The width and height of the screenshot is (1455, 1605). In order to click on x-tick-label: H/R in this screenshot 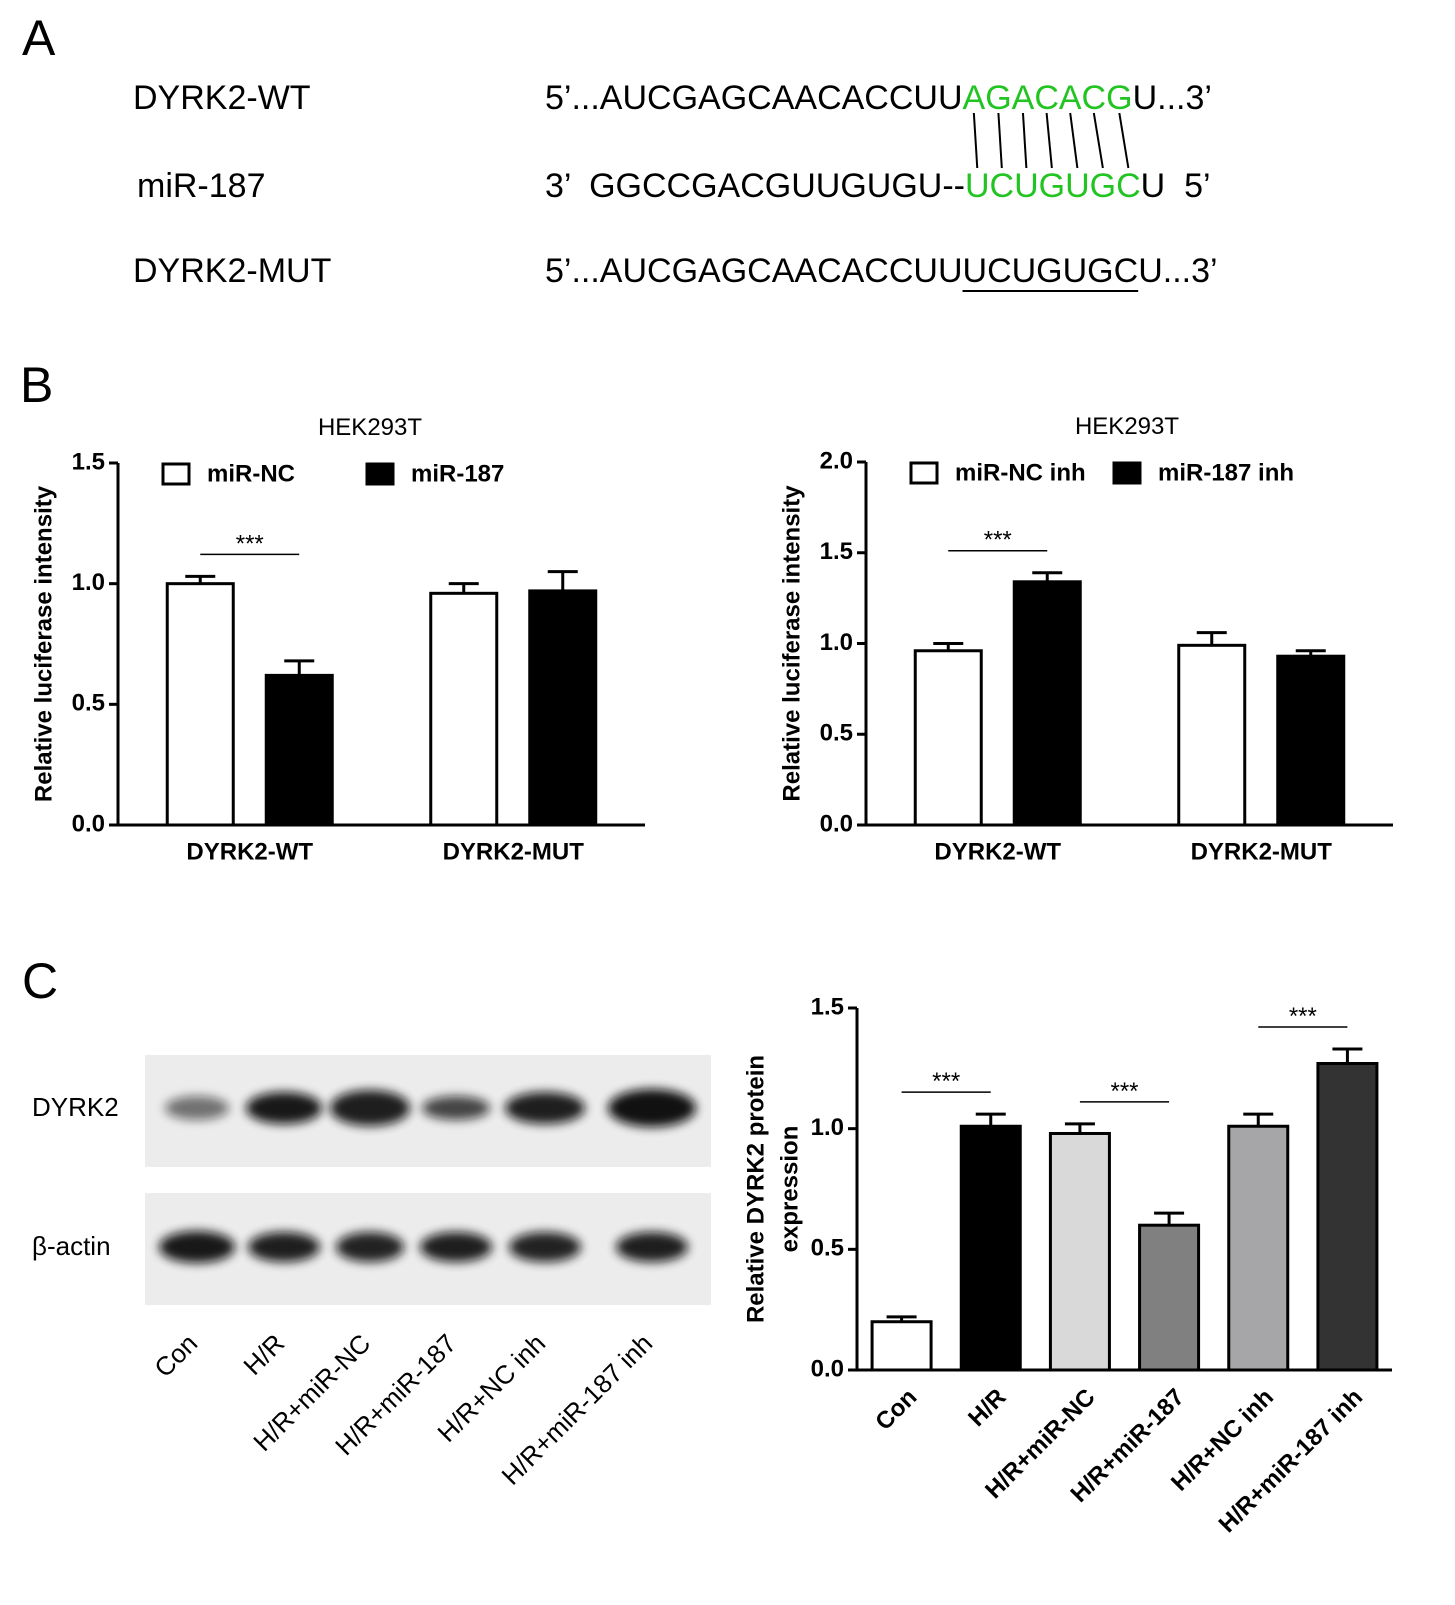, I will do `click(987, 1408)`.